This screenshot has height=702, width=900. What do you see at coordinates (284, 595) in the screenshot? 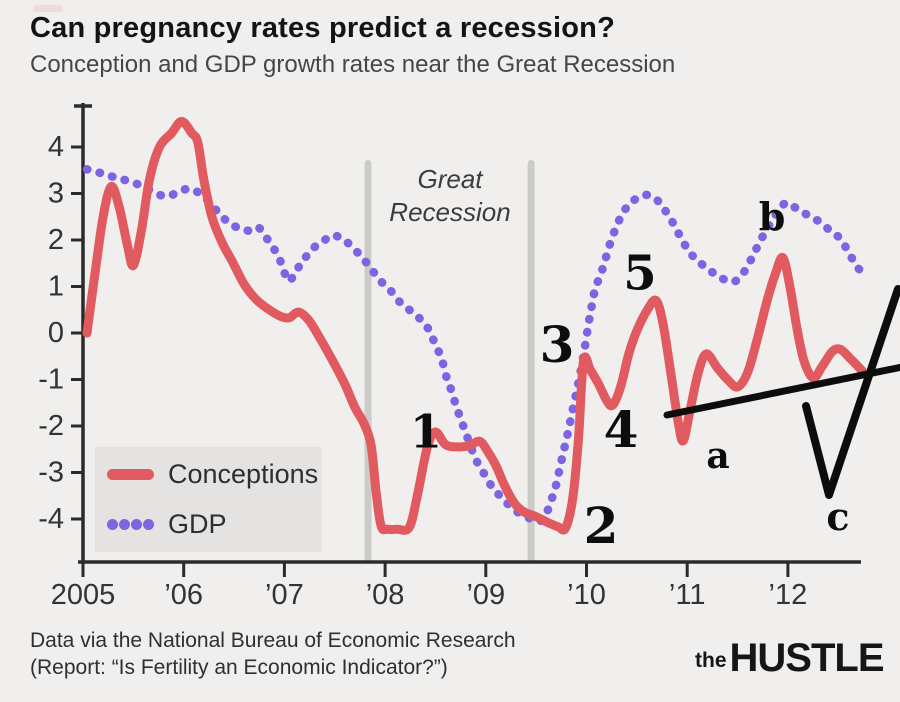
I see `x-tick-label: ’07` at bounding box center [284, 595].